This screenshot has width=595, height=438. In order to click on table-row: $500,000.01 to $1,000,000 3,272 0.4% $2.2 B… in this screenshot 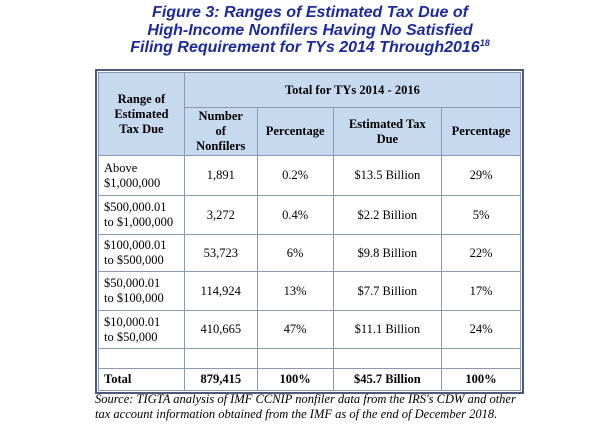, I will do `click(309, 215)`.